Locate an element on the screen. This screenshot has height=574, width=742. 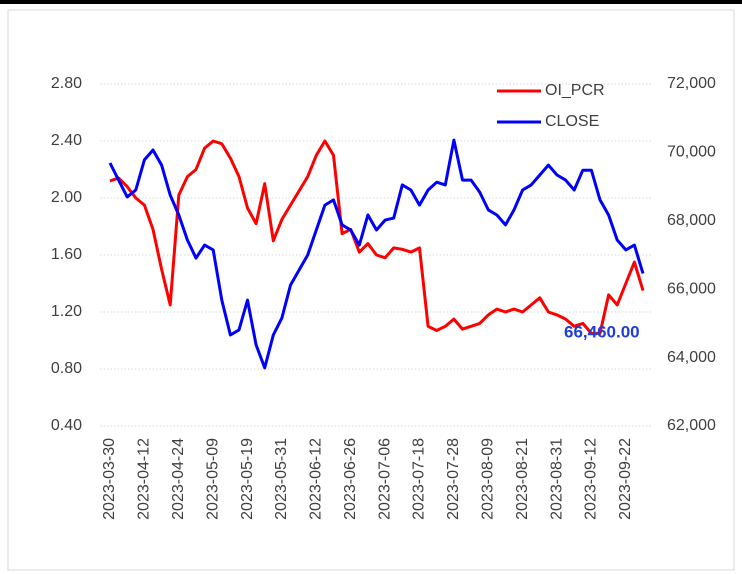
y2-tick-label: 64,000 is located at coordinates (691, 357).